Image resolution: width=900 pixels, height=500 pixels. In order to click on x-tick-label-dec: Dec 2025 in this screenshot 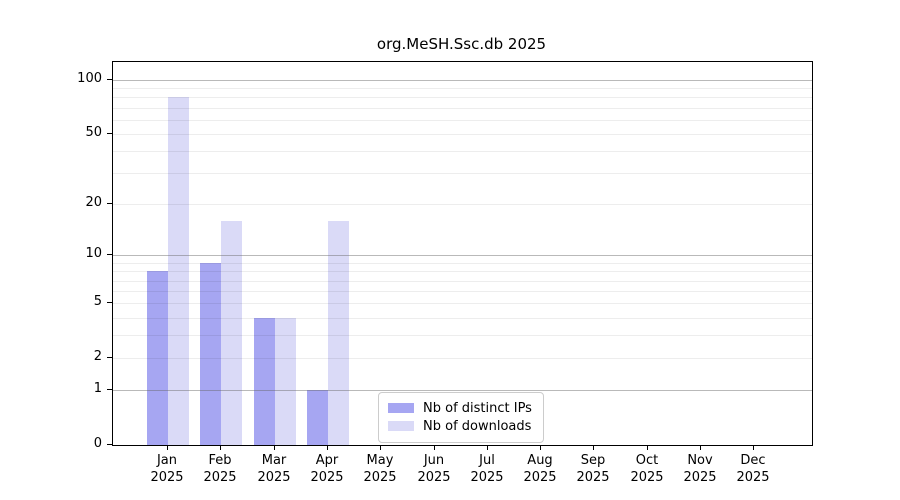, I will do `click(753, 469)`.